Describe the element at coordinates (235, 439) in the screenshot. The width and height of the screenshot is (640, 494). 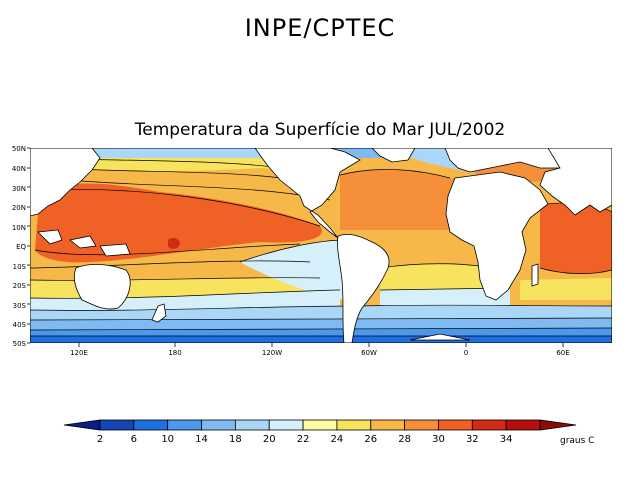
I see `legend-label: 18` at that location.